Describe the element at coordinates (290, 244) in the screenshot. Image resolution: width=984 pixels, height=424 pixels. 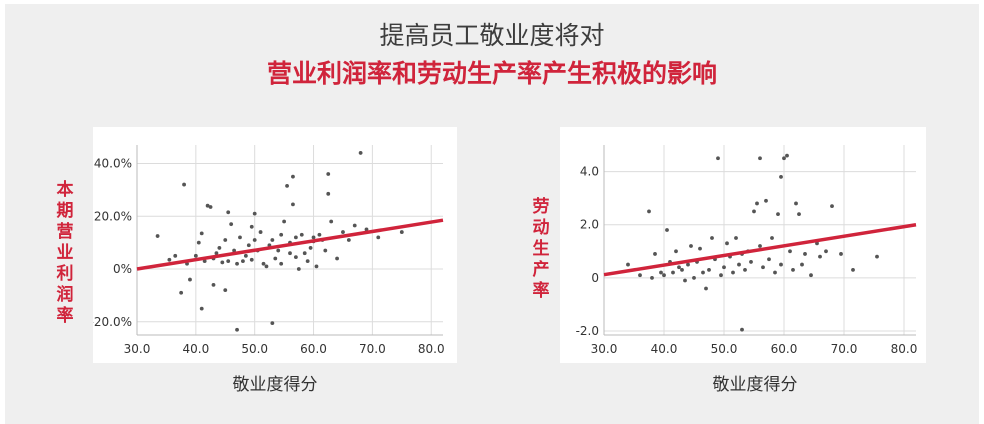
I see `trend-line` at that location.